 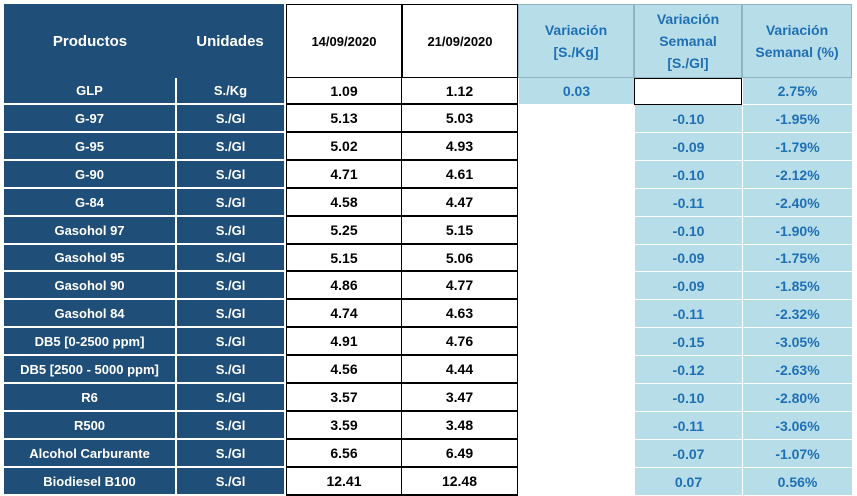 What do you see at coordinates (90, 342) in the screenshot?
I see `table-row-product: DB5 [0-2500 ppm]` at bounding box center [90, 342].